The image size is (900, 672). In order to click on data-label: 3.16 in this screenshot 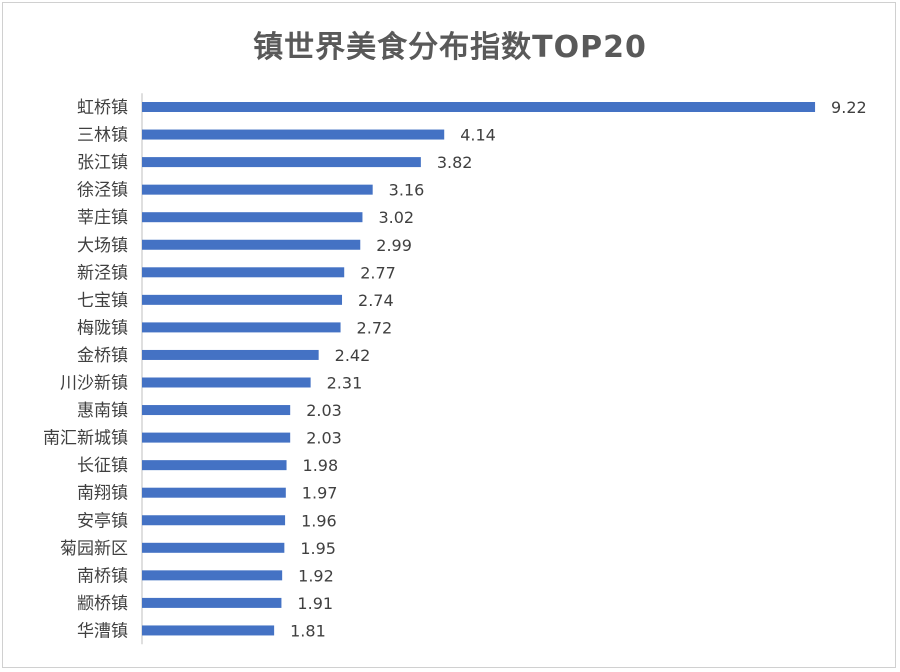, I will do `click(407, 190)`.